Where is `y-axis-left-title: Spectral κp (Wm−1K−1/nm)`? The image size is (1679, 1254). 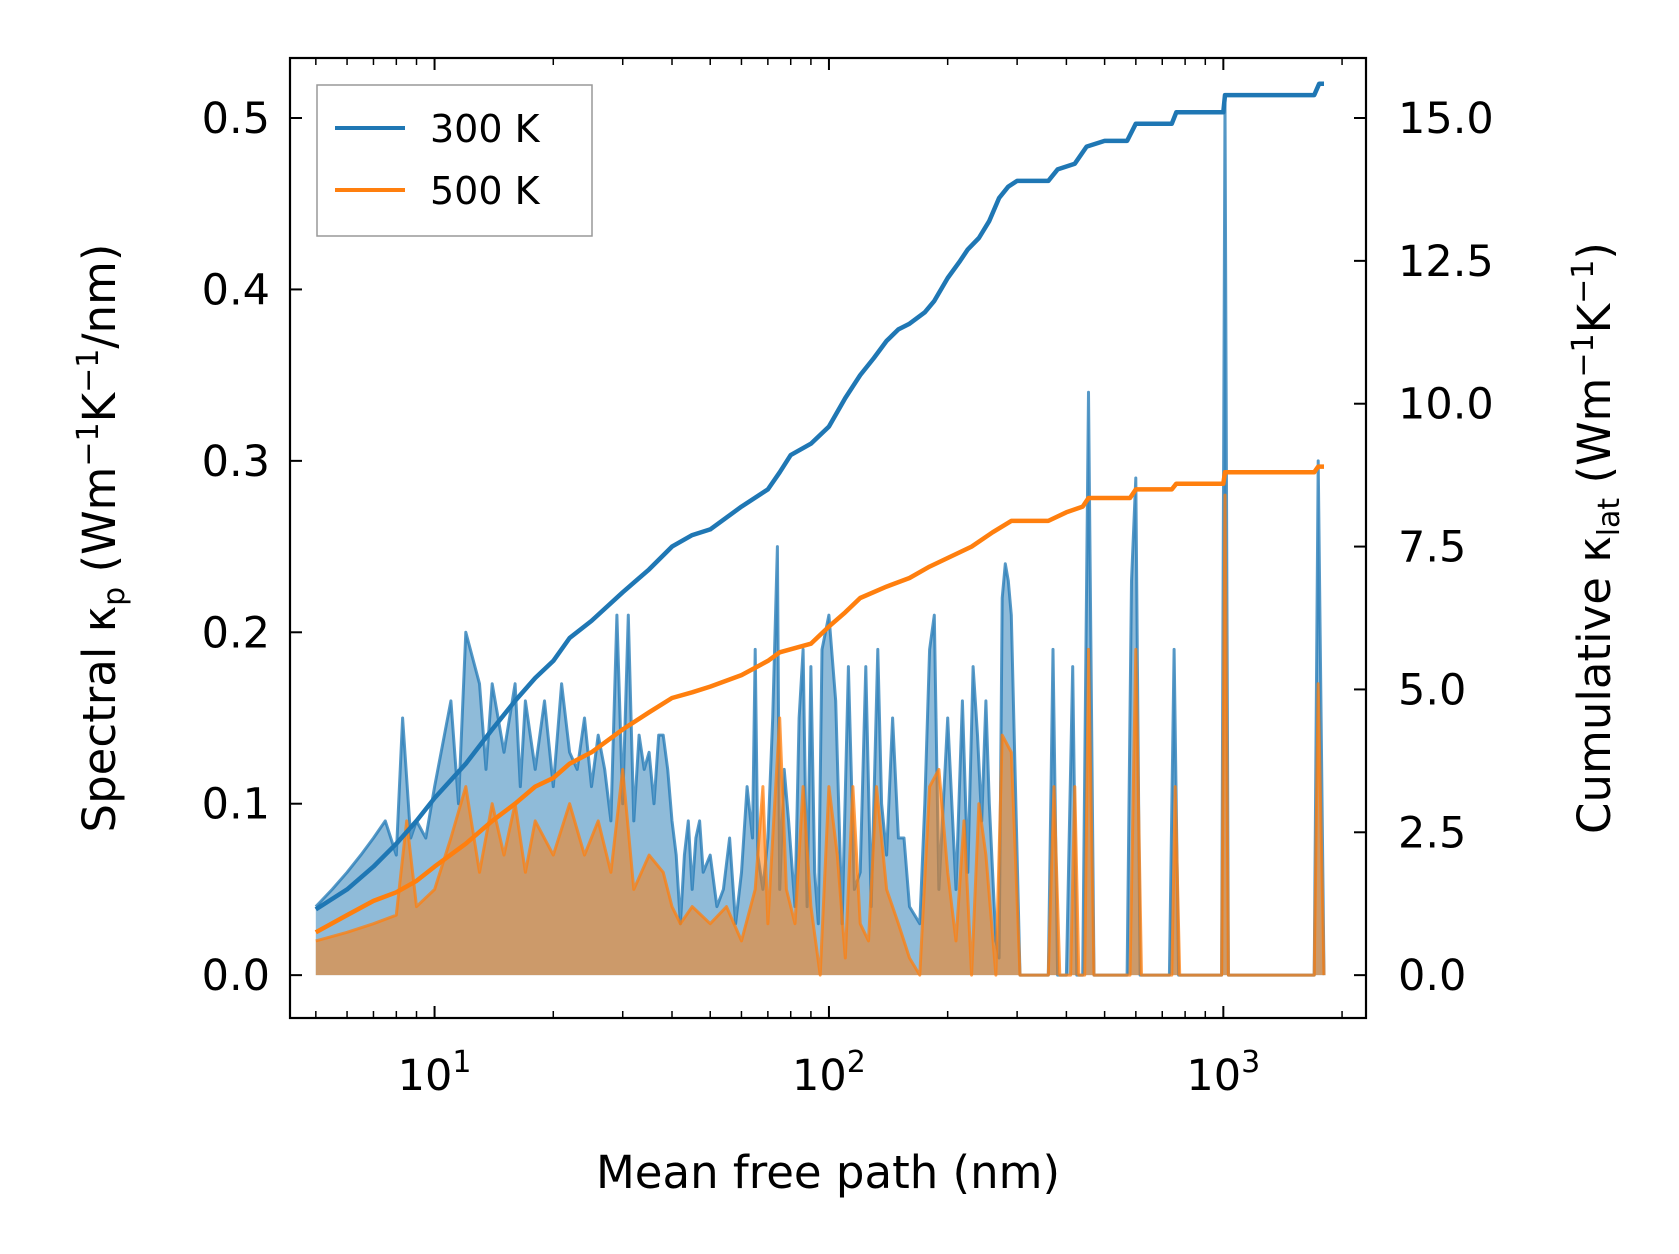
y-axis-left-title: Spectral κp (Wm−1K−1/nm) is located at coordinates (101, 538).